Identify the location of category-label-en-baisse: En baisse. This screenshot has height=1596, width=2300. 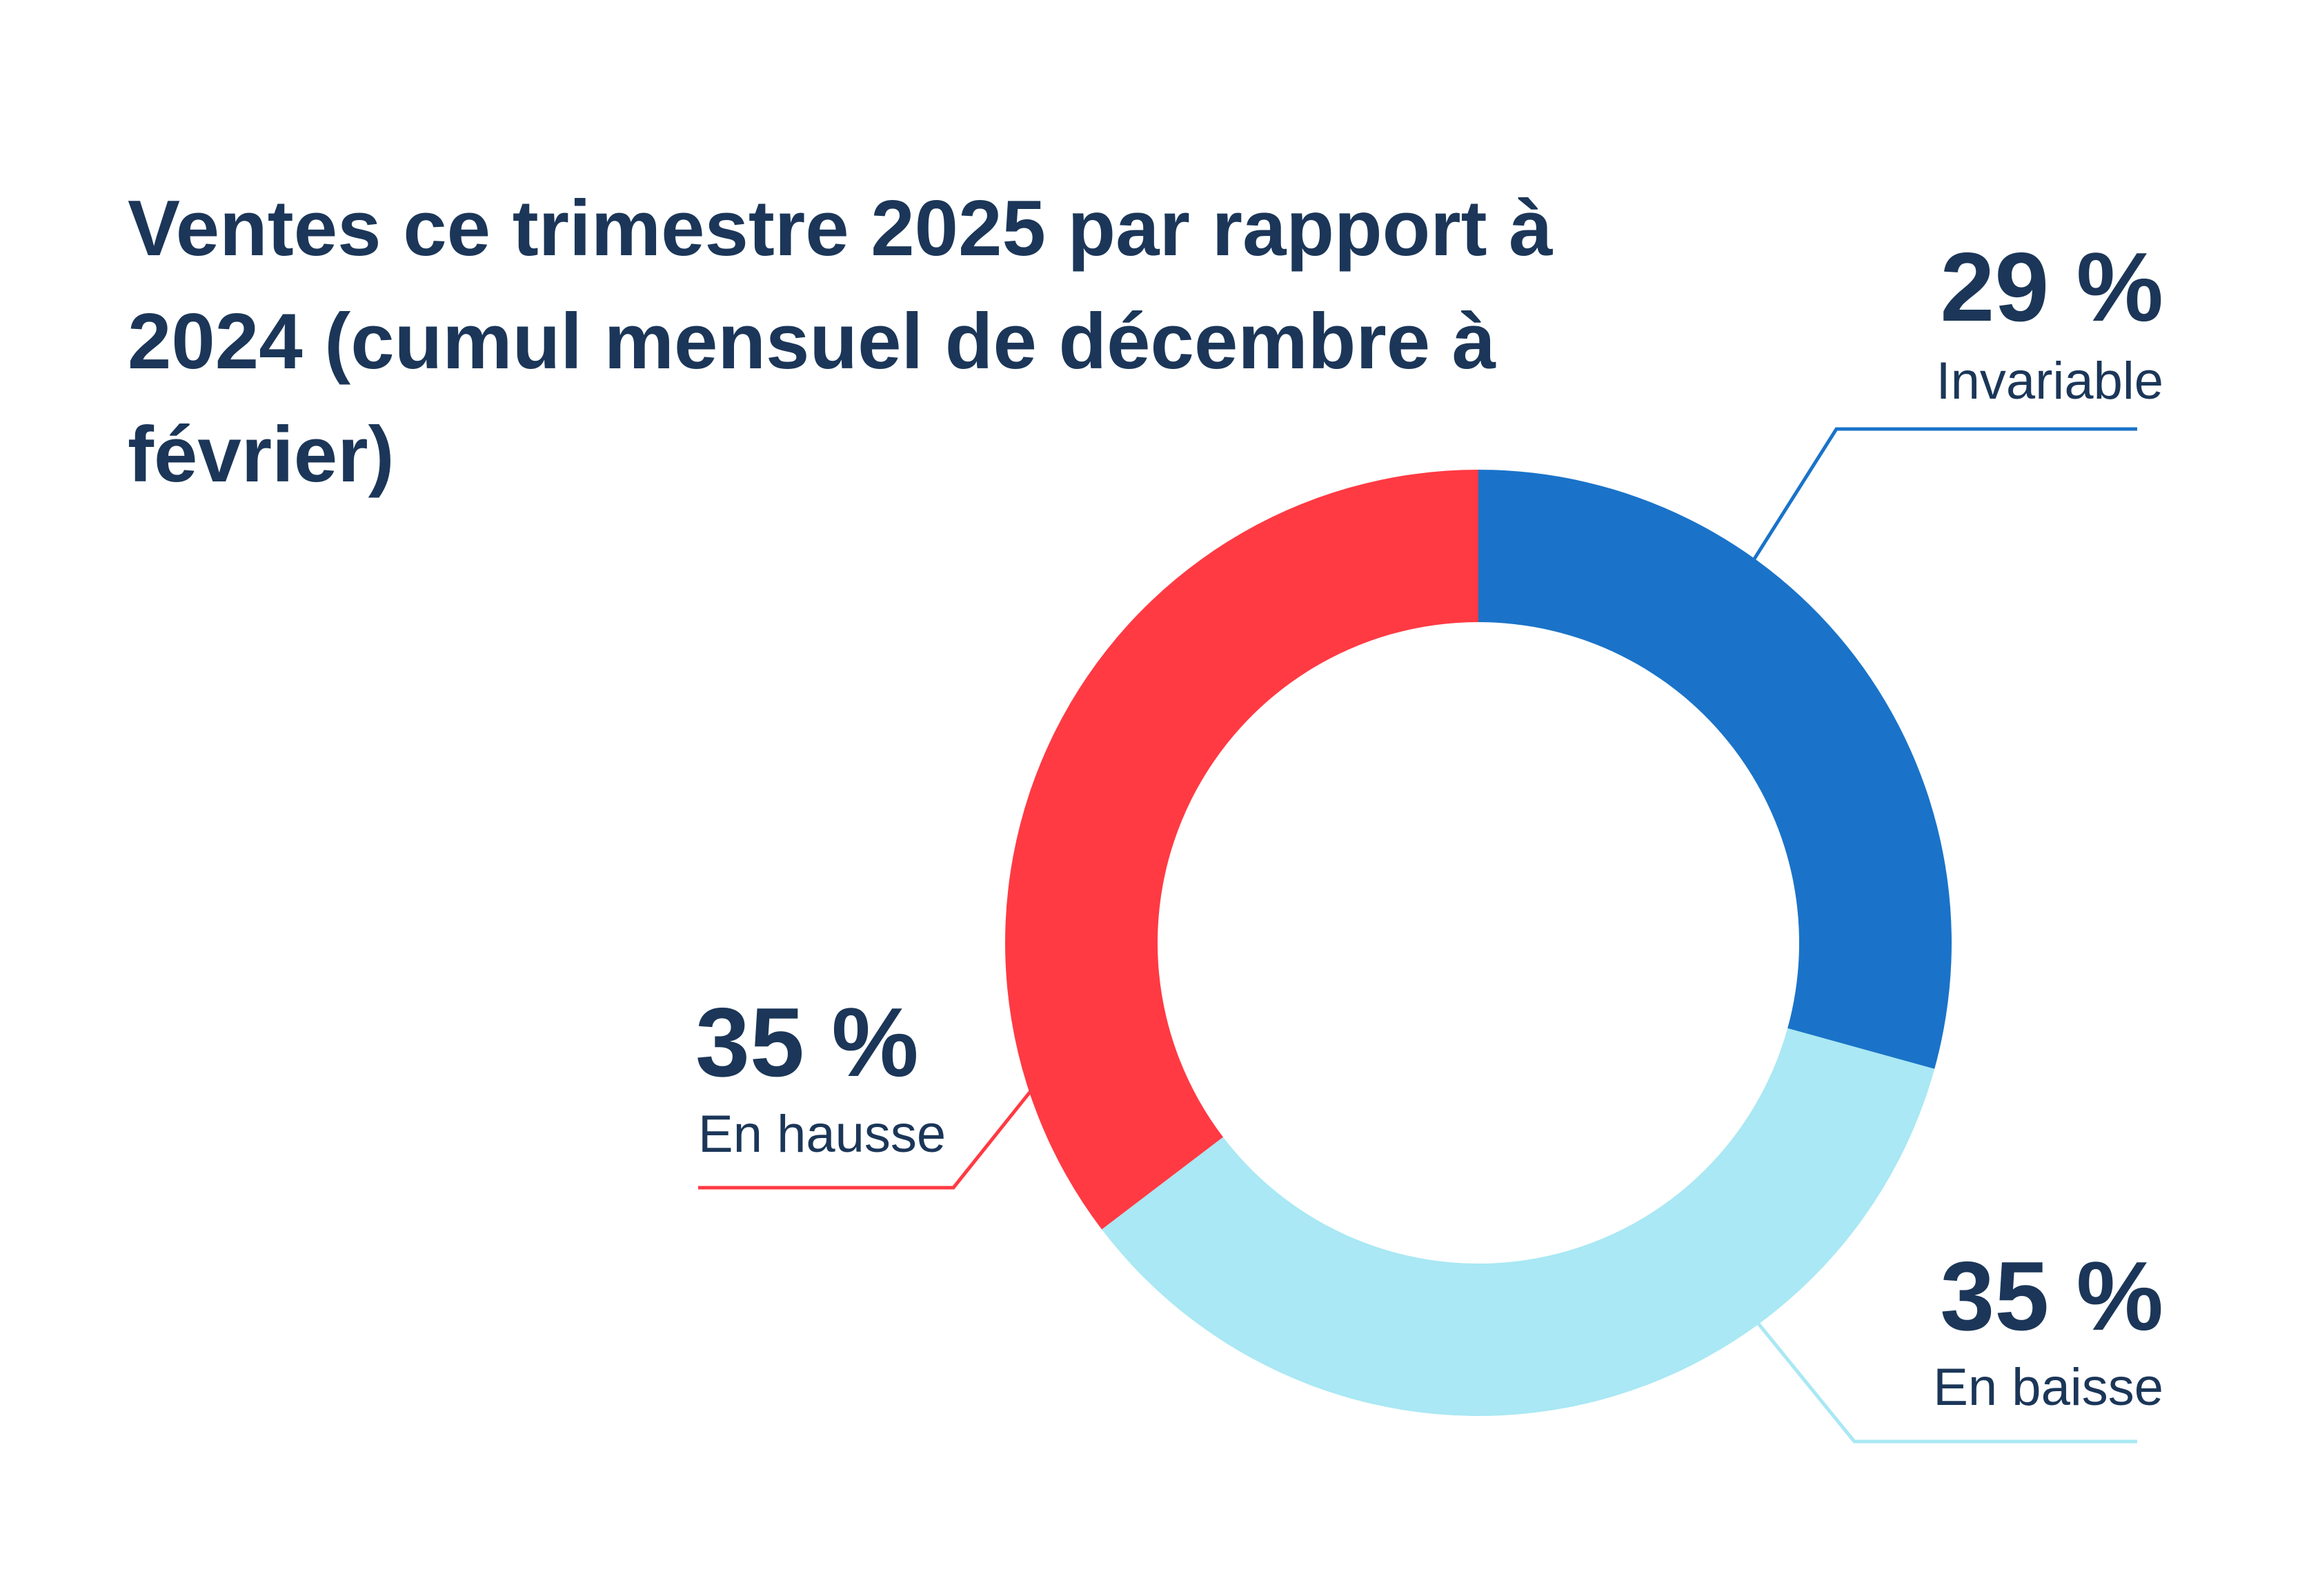
(2048, 1387).